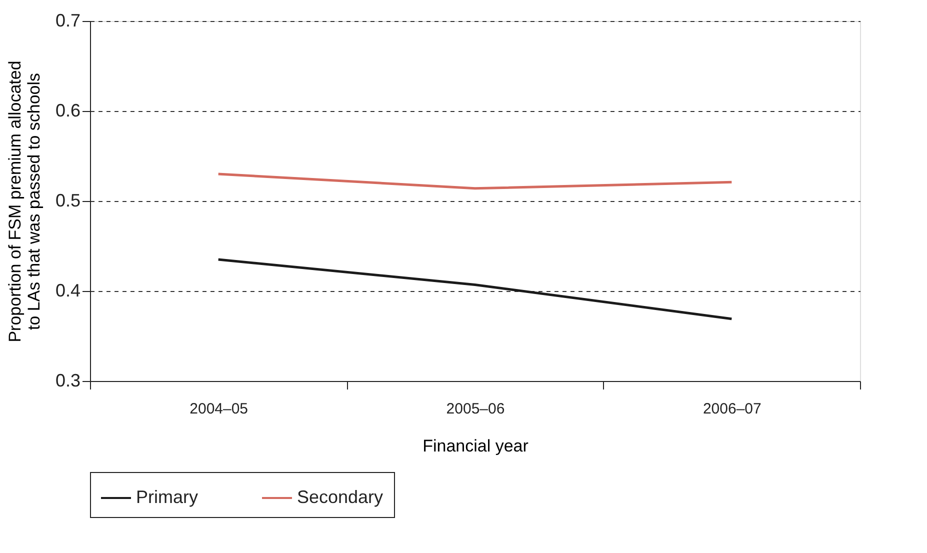  What do you see at coordinates (67, 200) in the screenshot?
I see `y-tick-label: 0.5` at bounding box center [67, 200].